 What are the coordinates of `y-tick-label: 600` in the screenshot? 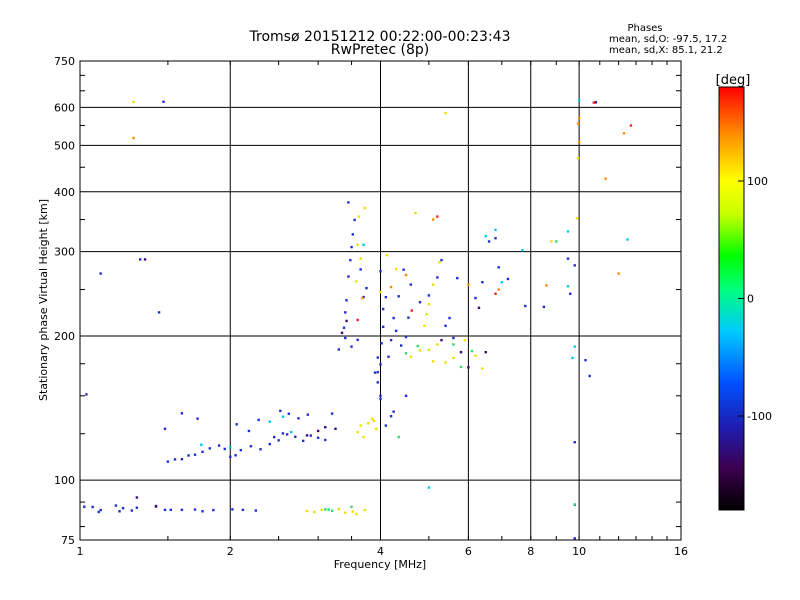 It's located at (64, 107).